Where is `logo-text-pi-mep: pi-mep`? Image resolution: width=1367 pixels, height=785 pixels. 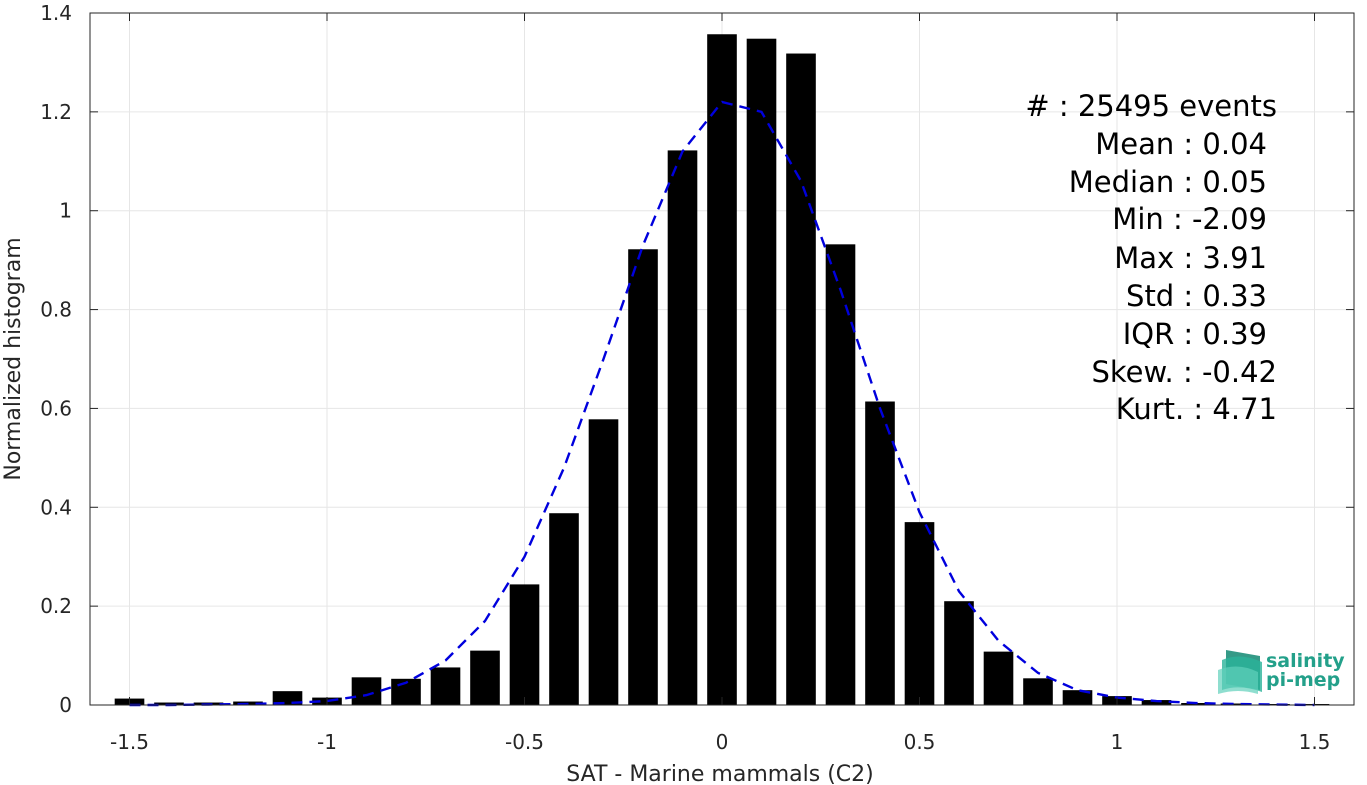 logo-text-pi-mep: pi-mep is located at coordinates (1303, 680).